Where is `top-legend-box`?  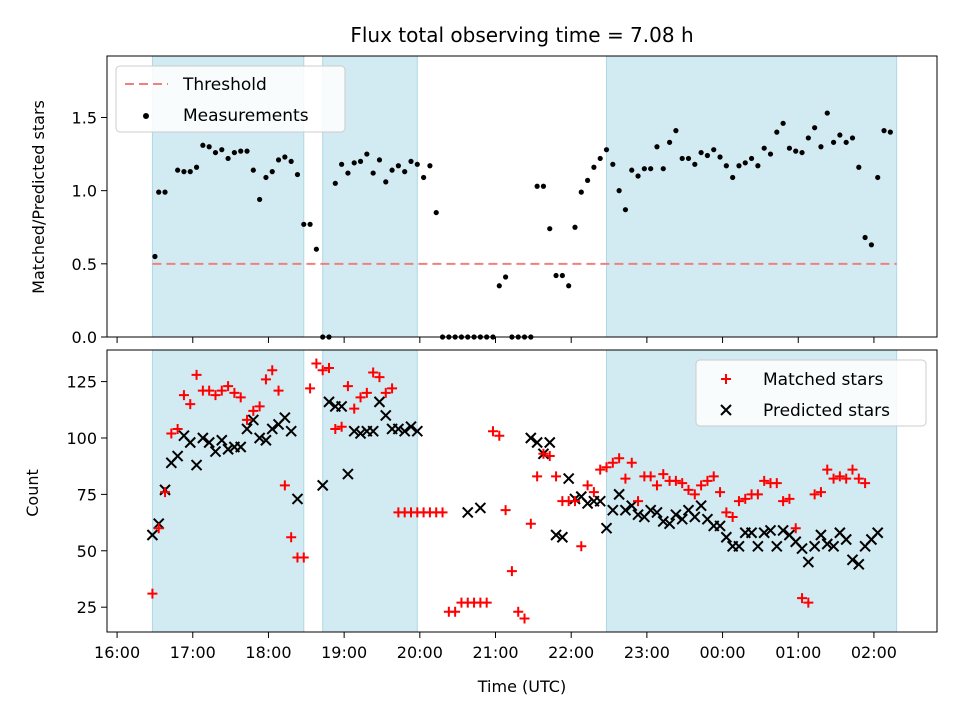 top-legend-box is located at coordinates (230, 99).